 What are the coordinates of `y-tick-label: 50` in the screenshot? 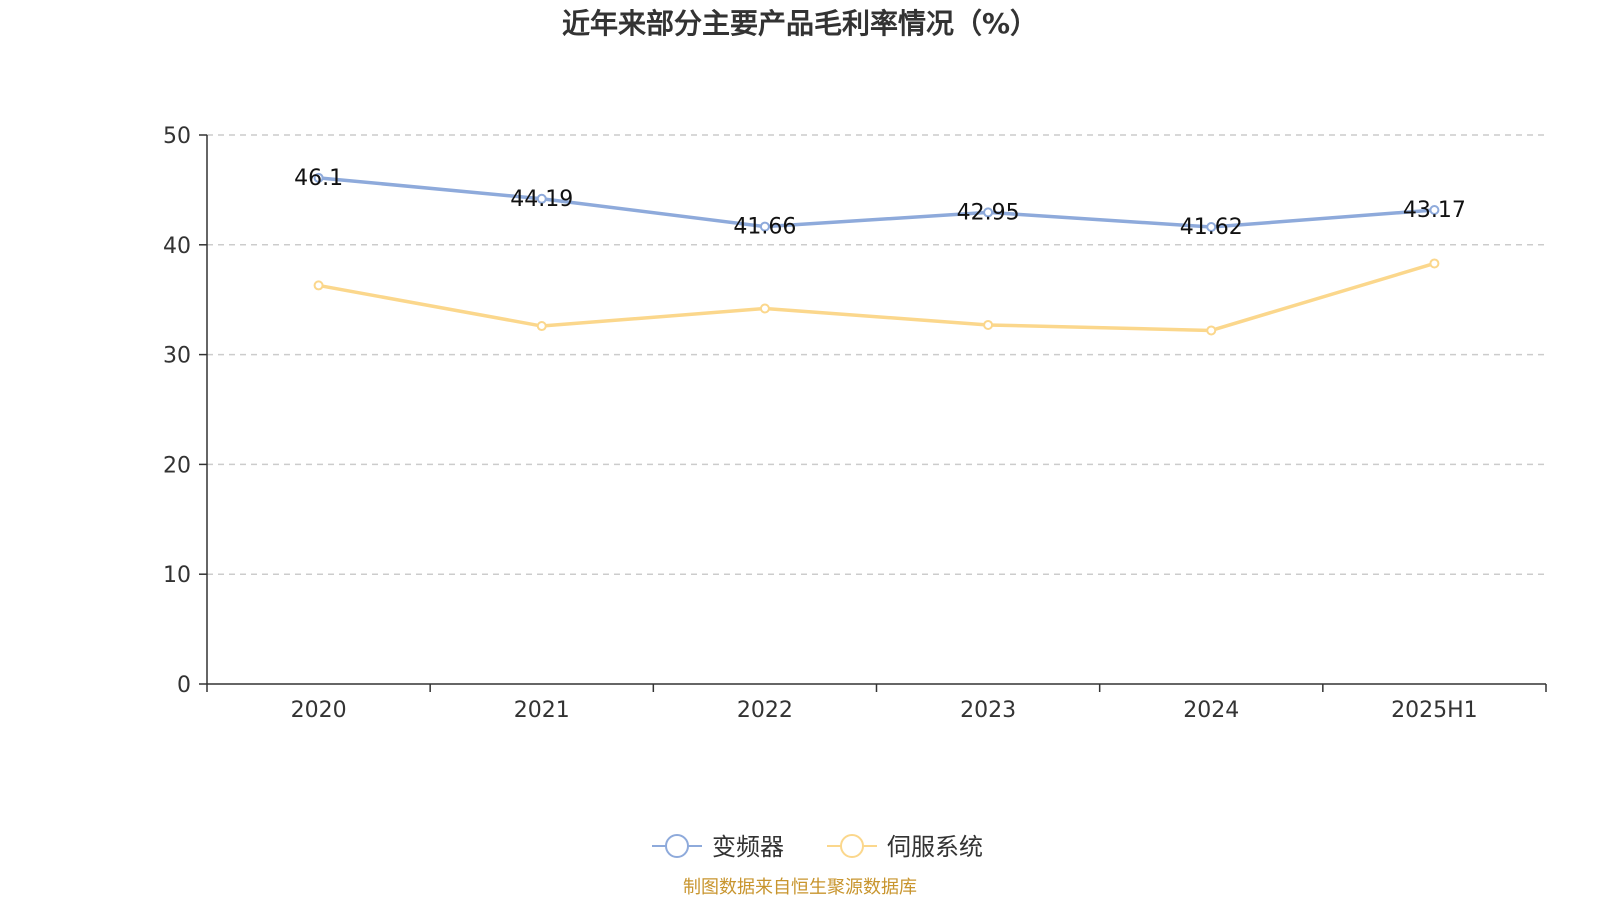 It's located at (177, 136).